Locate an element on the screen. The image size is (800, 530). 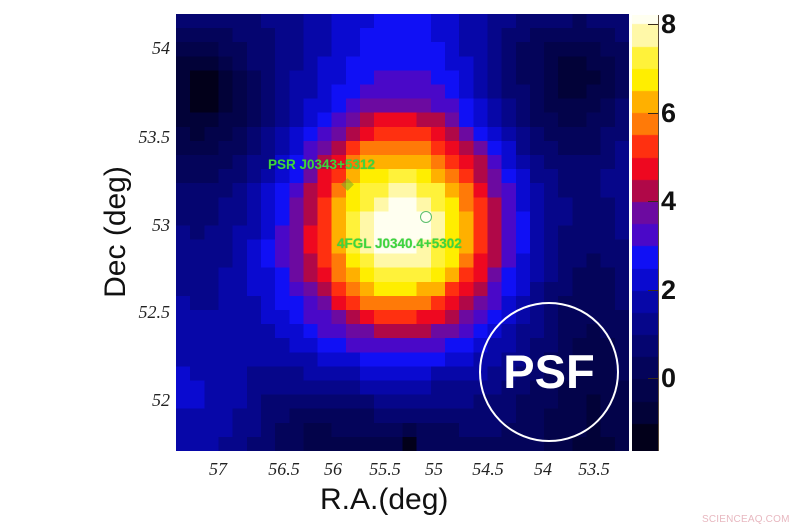
x-tick-label: 55.5 is located at coordinates (385, 469).